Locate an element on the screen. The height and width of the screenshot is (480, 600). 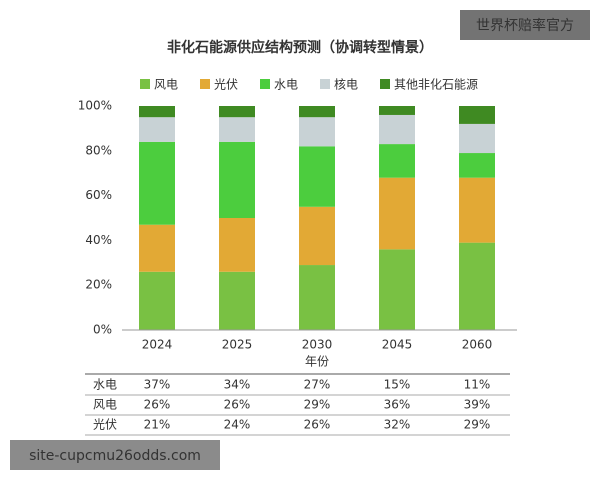
x-tick-label: 2024 is located at coordinates (157, 345).